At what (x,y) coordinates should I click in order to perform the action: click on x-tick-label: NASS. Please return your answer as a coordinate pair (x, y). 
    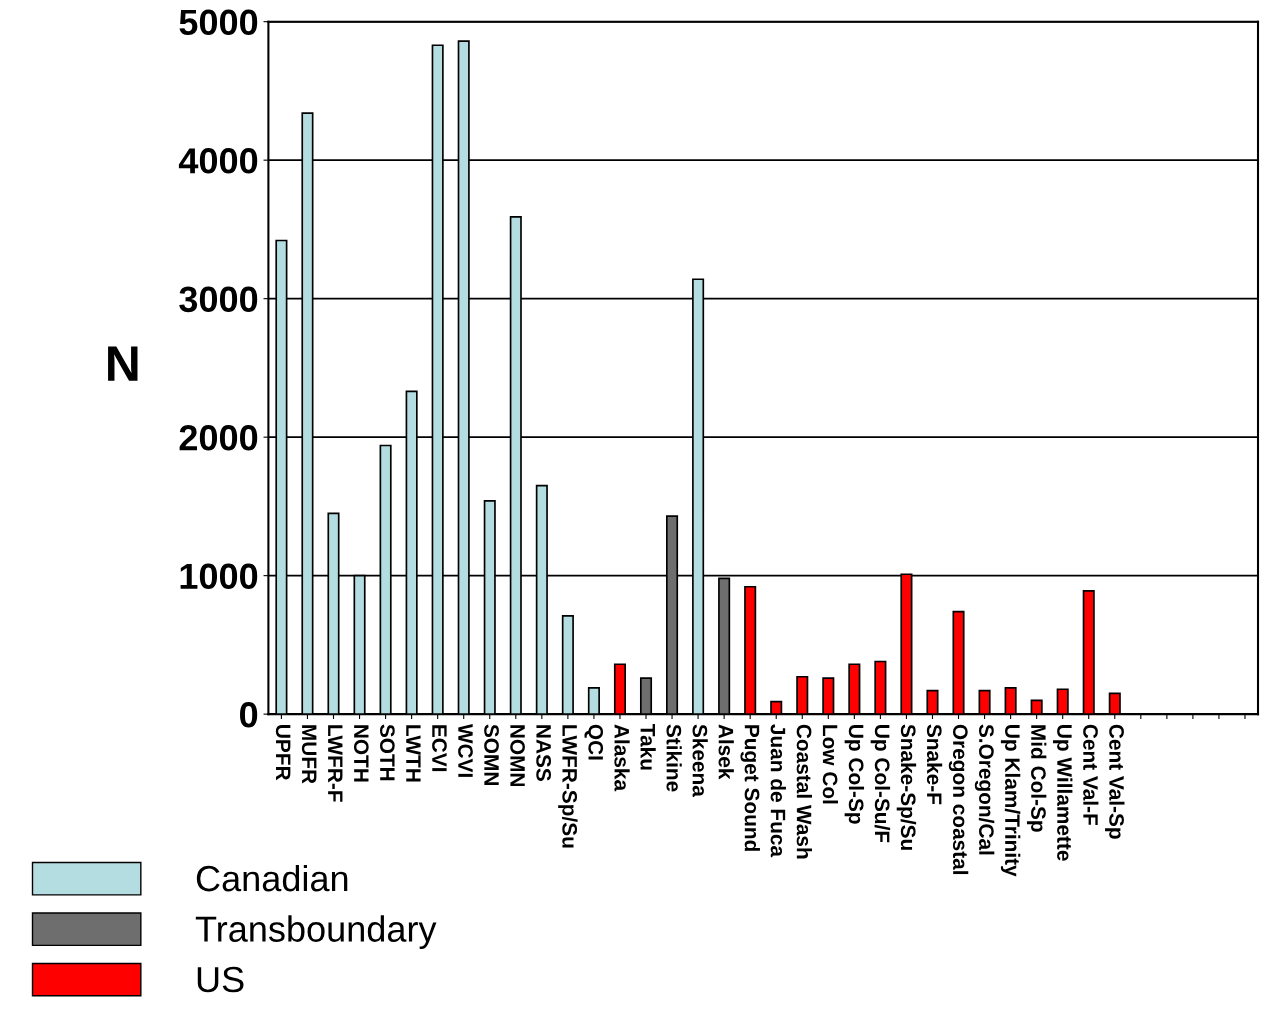
    Looking at the image, I should click on (543, 753).